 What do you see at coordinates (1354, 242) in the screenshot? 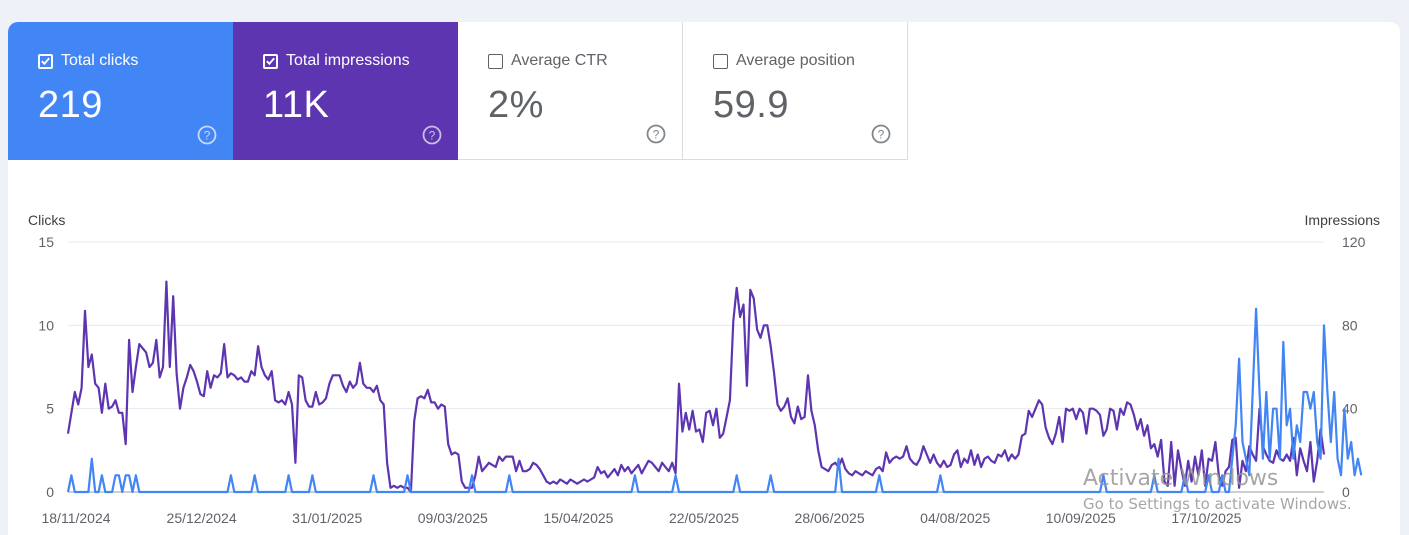
I see `y-tick-label-right: 120` at bounding box center [1354, 242].